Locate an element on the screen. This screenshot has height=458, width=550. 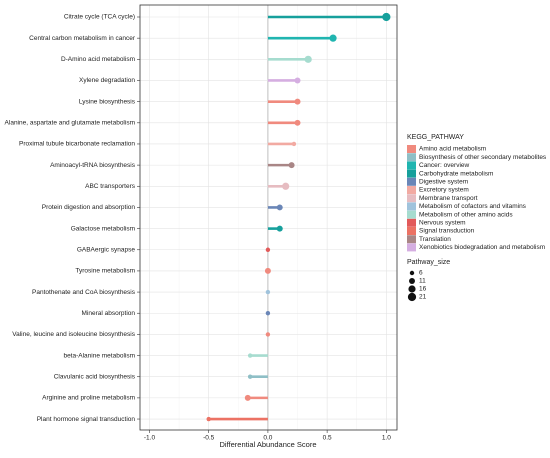
legend-label: Excretory system is located at coordinates (444, 190).